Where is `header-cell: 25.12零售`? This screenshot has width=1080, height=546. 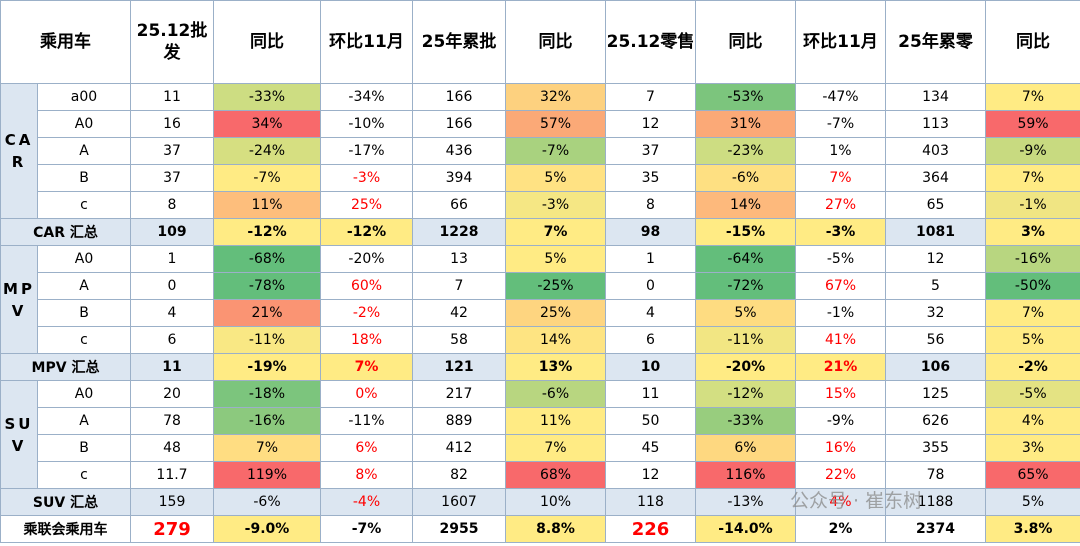
header-cell: 25.12零售 is located at coordinates (650, 42).